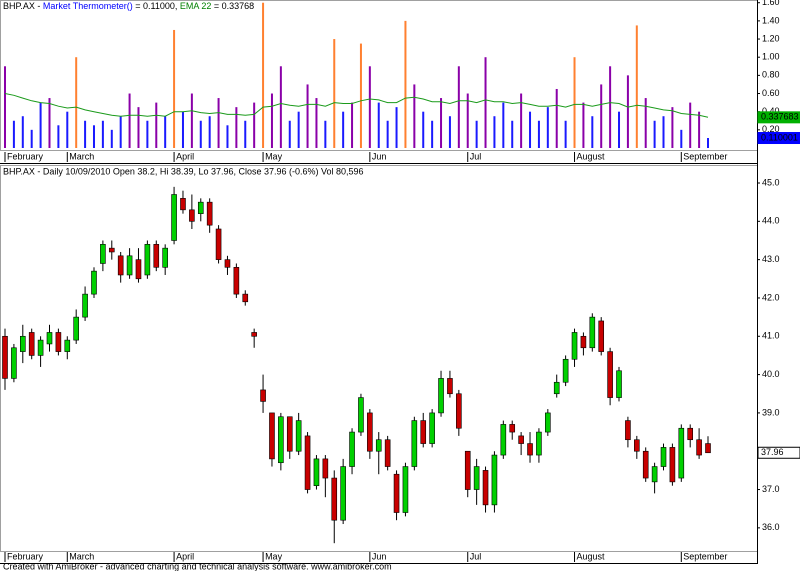  What do you see at coordinates (771, 57) in the screenshot?
I see `y-tick-label: 1.00` at bounding box center [771, 57].